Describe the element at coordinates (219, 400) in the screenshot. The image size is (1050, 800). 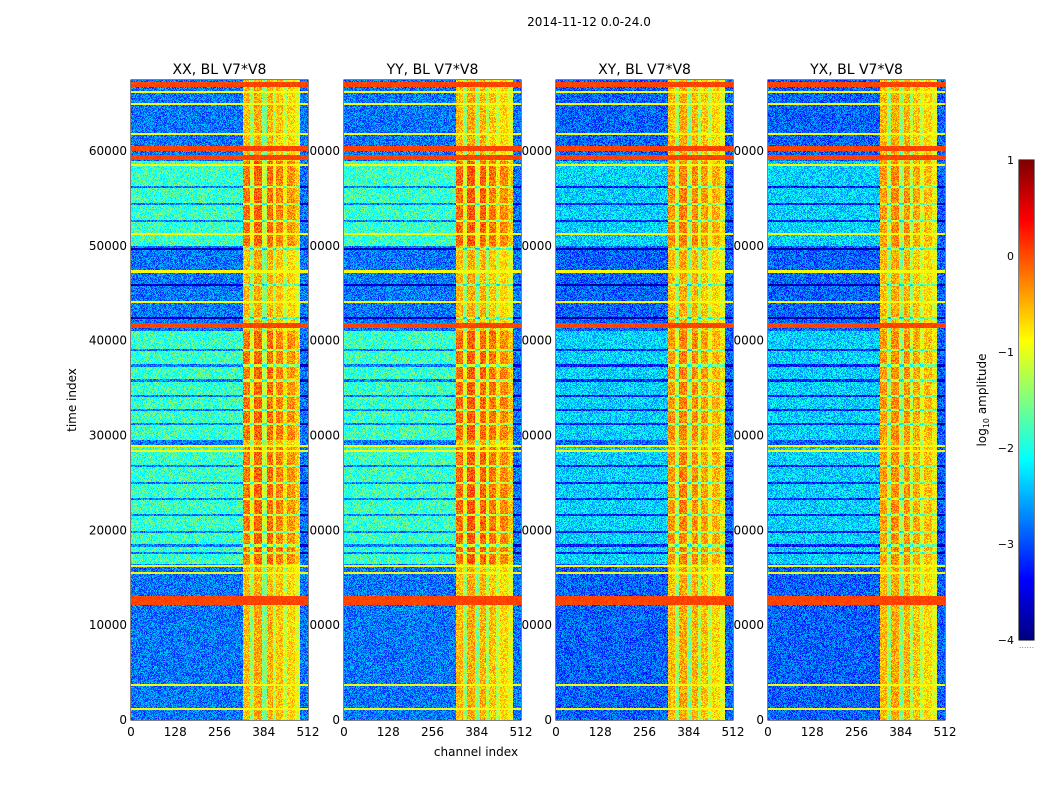
I see `heatmap-xx` at that location.